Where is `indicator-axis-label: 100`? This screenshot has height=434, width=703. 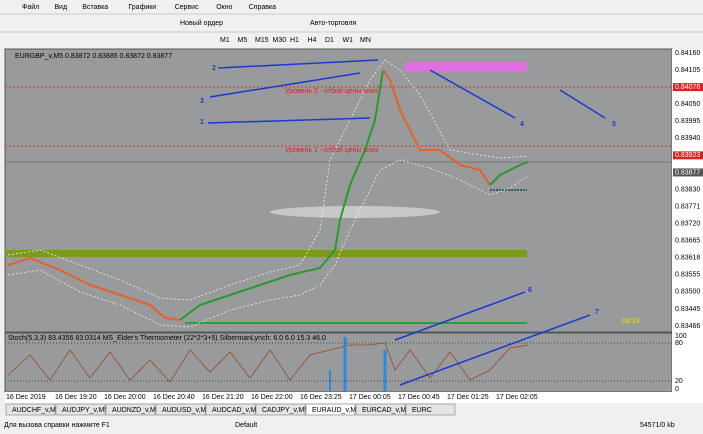 indicator-axis-label: 100 is located at coordinates (681, 336).